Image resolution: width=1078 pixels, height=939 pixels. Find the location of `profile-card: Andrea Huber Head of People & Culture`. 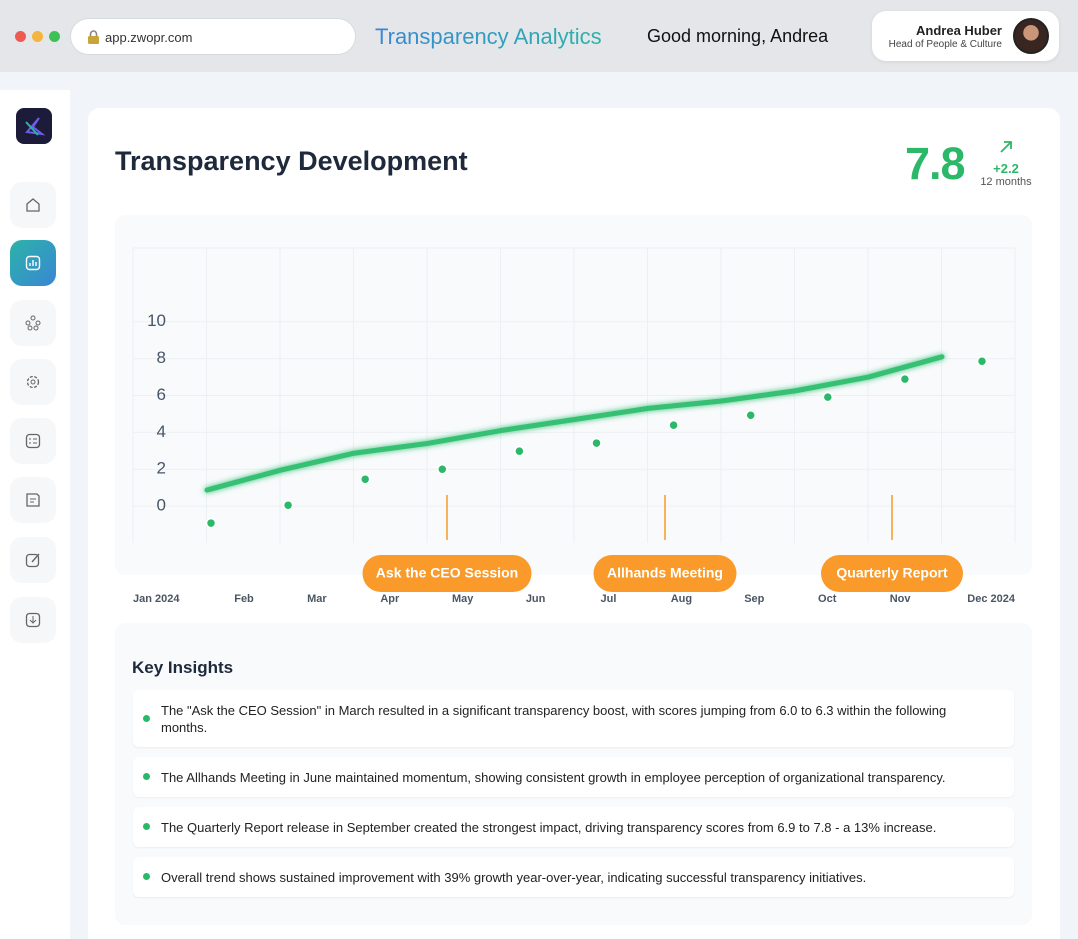

profile-card: Andrea Huber Head of People & Culture is located at coordinates (965, 36).